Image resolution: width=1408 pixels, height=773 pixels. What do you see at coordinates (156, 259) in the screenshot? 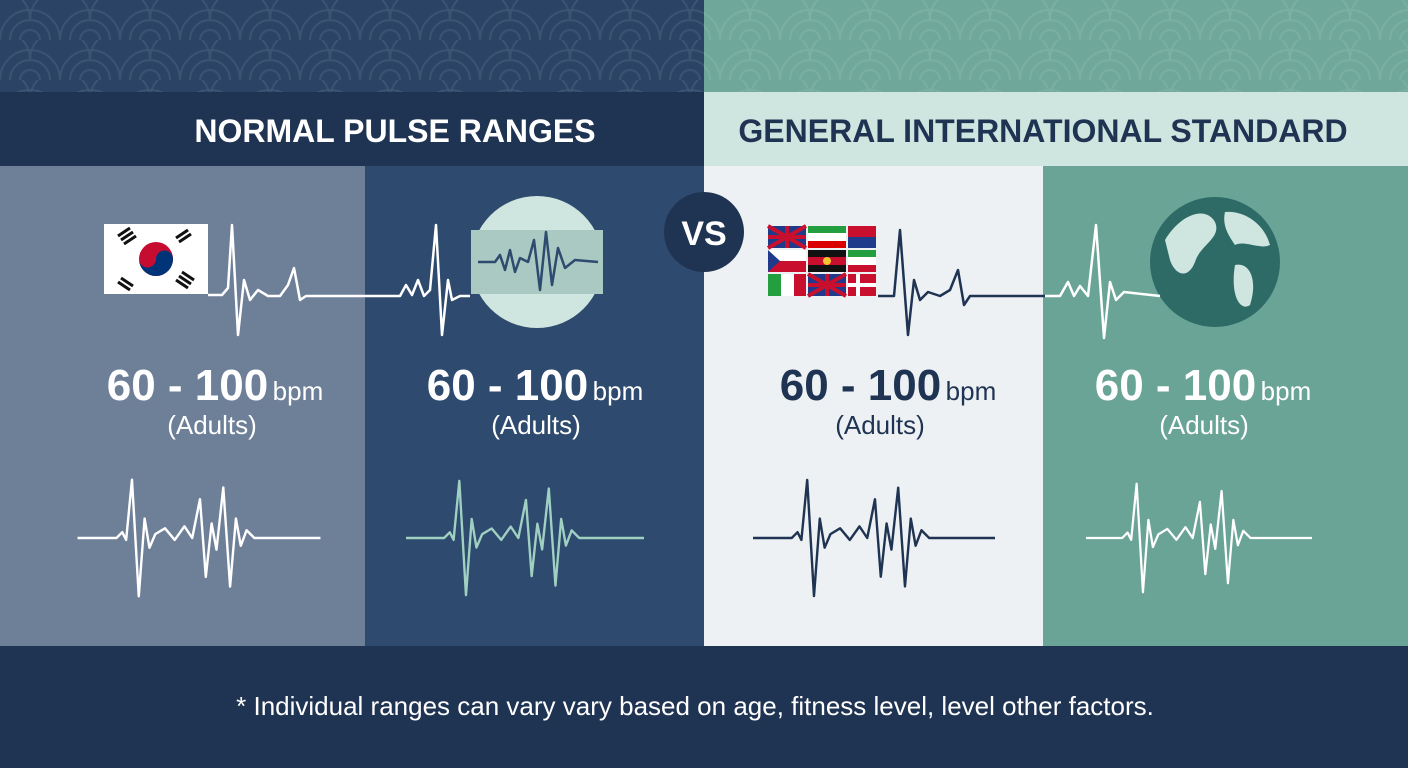
I see `korea-flag` at bounding box center [156, 259].